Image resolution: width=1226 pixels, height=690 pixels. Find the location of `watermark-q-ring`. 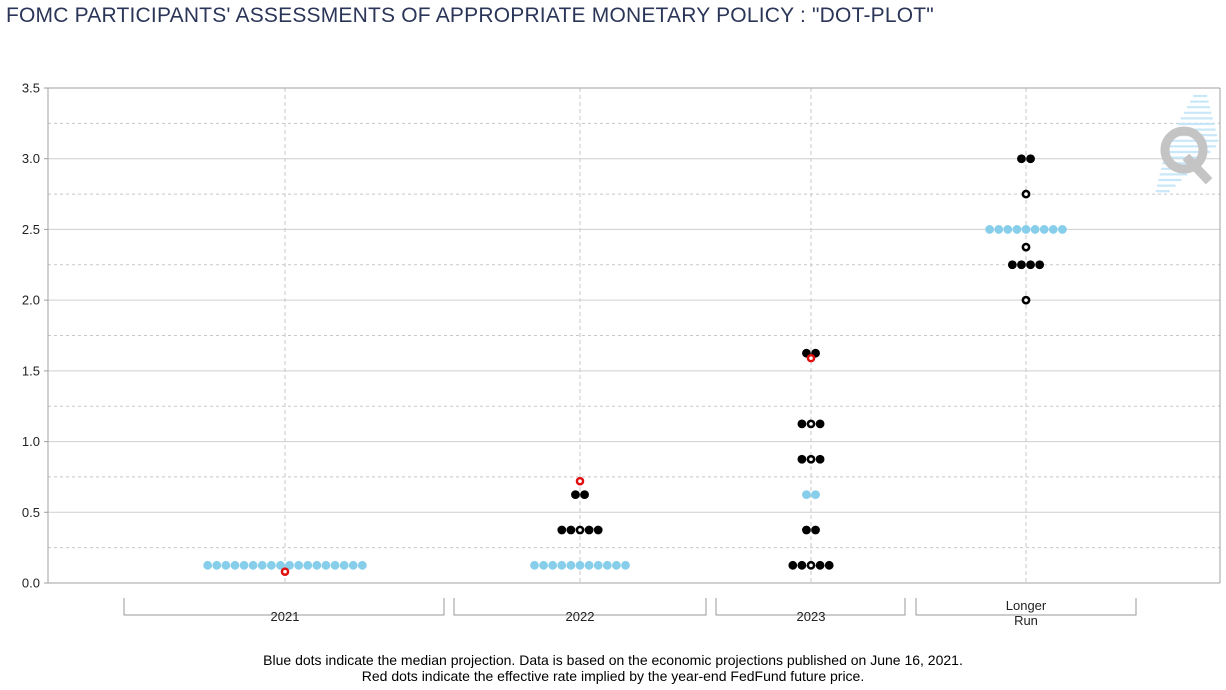

watermark-q-ring is located at coordinates (1184, 150).